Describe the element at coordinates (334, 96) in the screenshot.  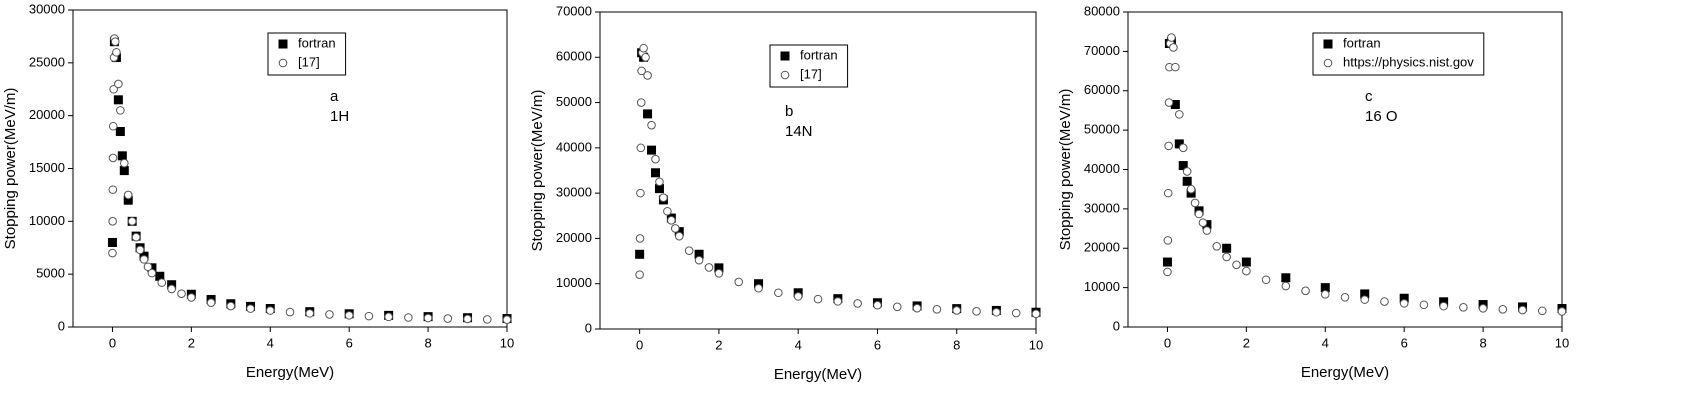
I see `annotation: a` at that location.